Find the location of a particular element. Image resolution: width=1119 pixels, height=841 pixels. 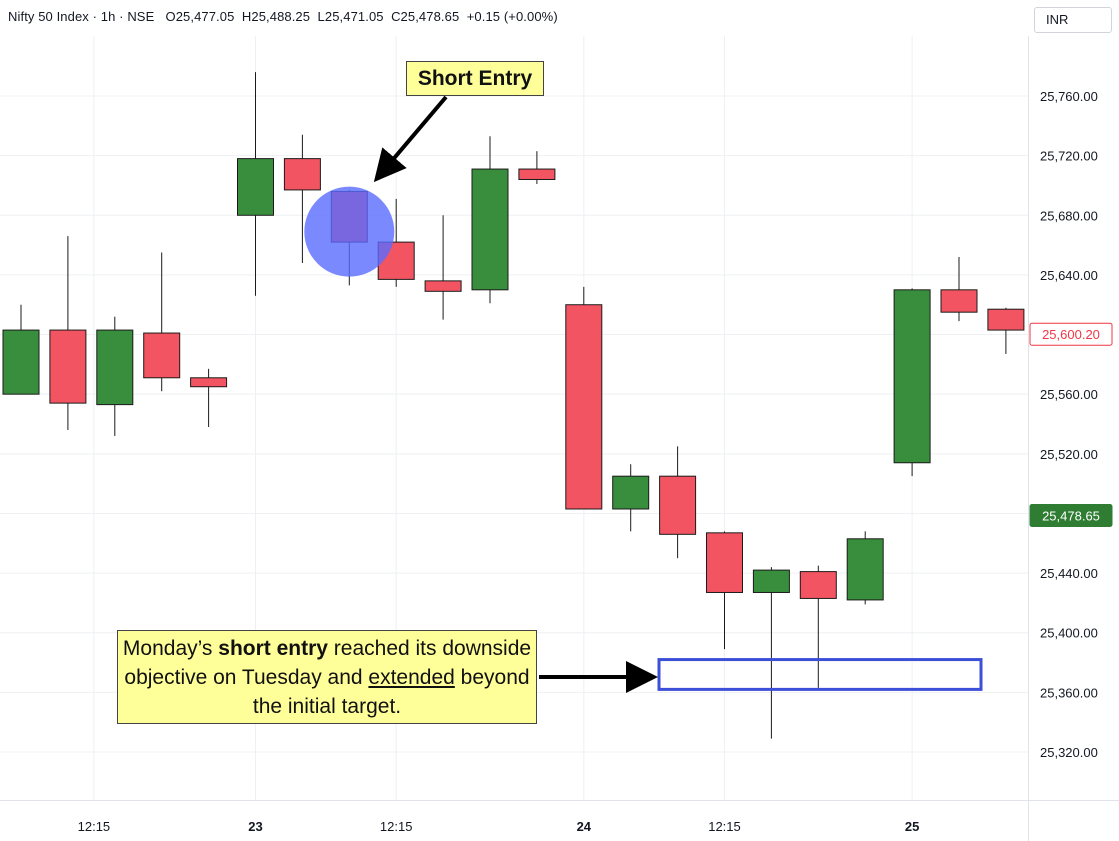

symbol-name: Nifty 50 Index is located at coordinates (48, 16).